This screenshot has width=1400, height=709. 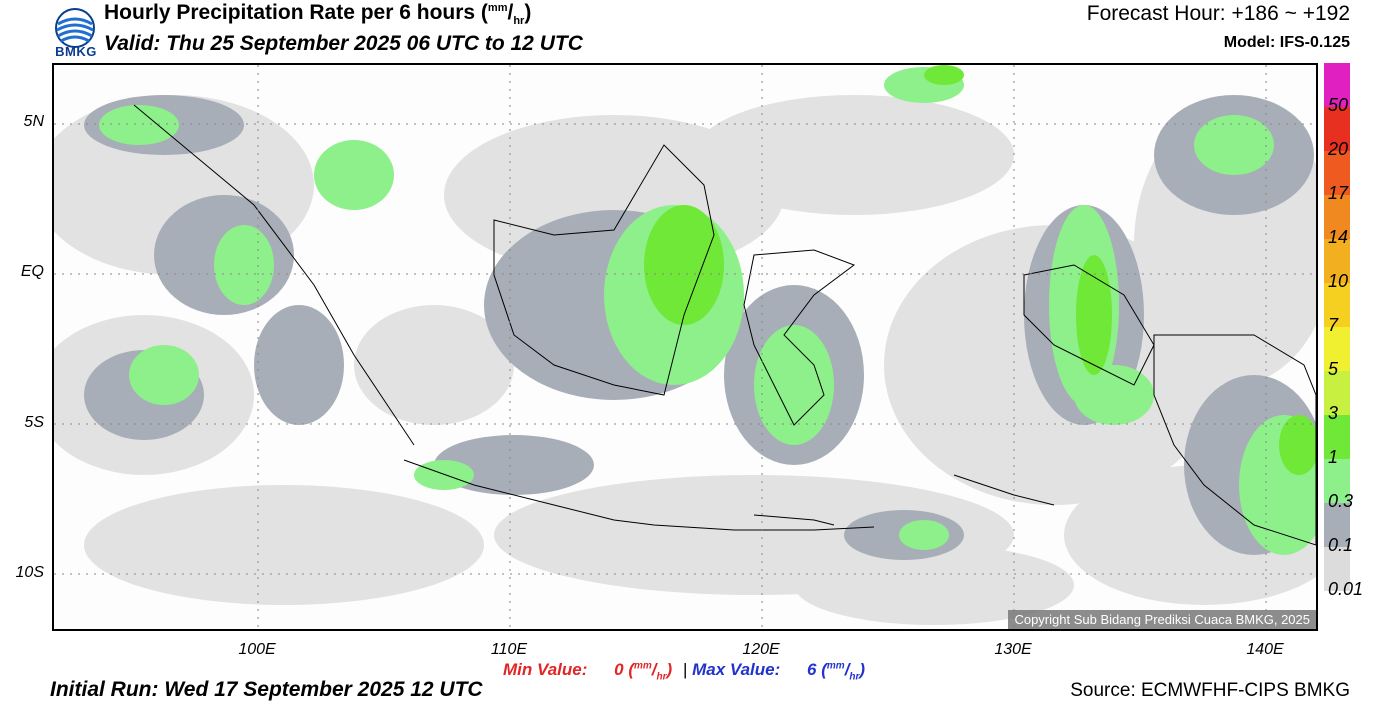 I want to click on colorbar-label: 20, so click(x=1338, y=149).